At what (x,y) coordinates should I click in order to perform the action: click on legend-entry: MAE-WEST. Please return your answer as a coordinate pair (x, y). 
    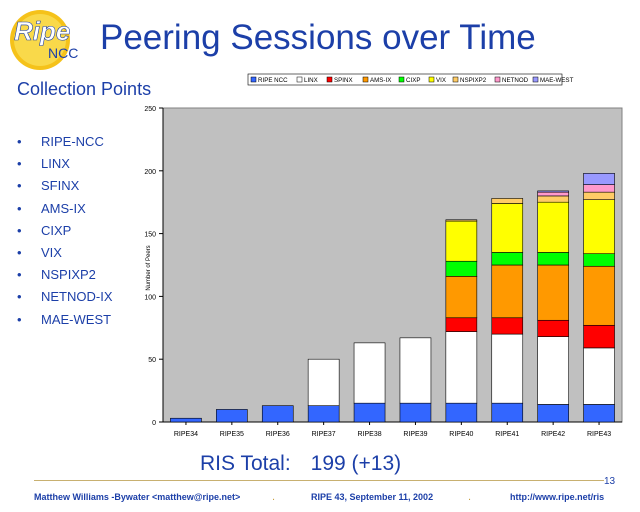
    Looking at the image, I should click on (557, 80).